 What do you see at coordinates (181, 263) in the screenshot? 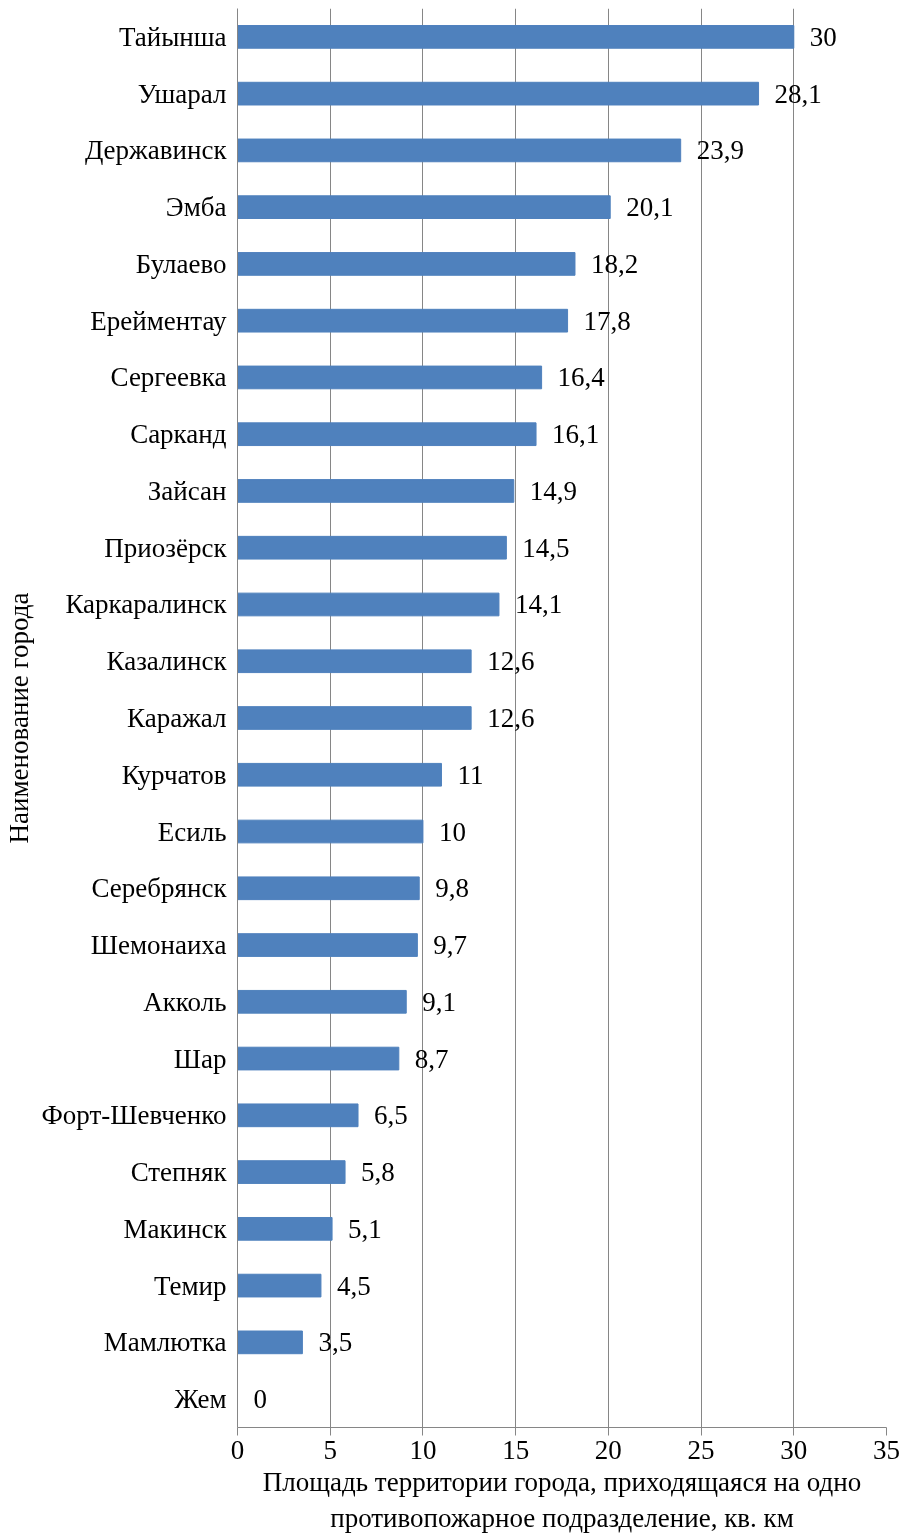
I see `y-tick-label: Булаево` at bounding box center [181, 263].